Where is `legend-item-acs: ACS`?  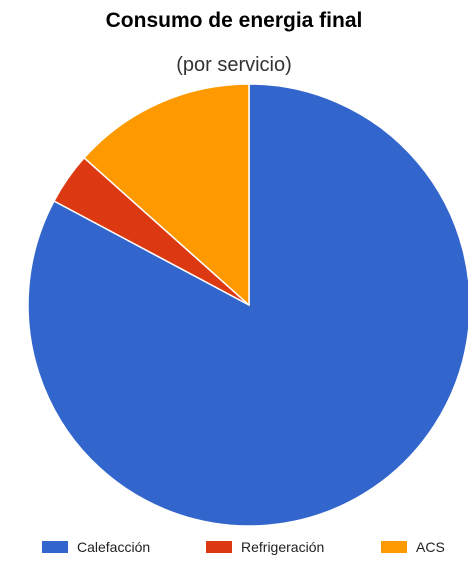 legend-item-acs: ACS is located at coordinates (413, 547).